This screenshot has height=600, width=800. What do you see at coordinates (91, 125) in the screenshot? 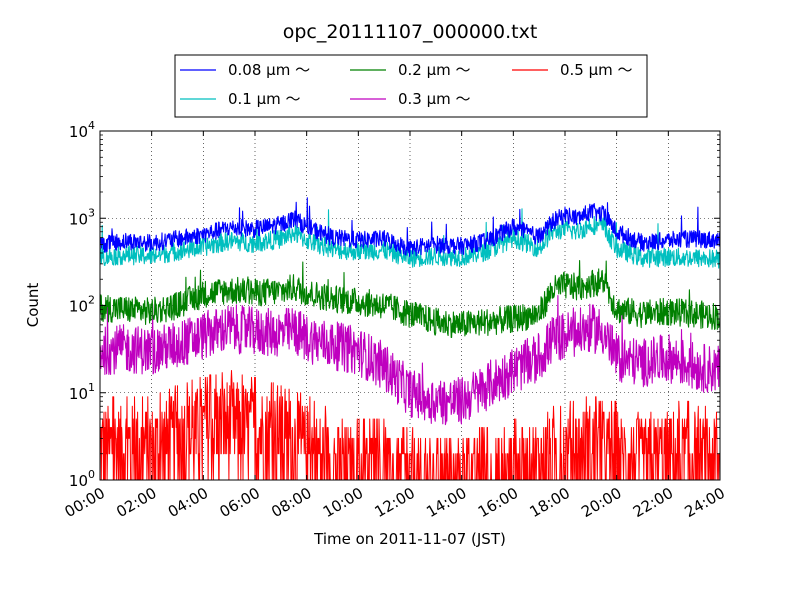
I see `y-tick-exponent: 4` at bounding box center [91, 125].